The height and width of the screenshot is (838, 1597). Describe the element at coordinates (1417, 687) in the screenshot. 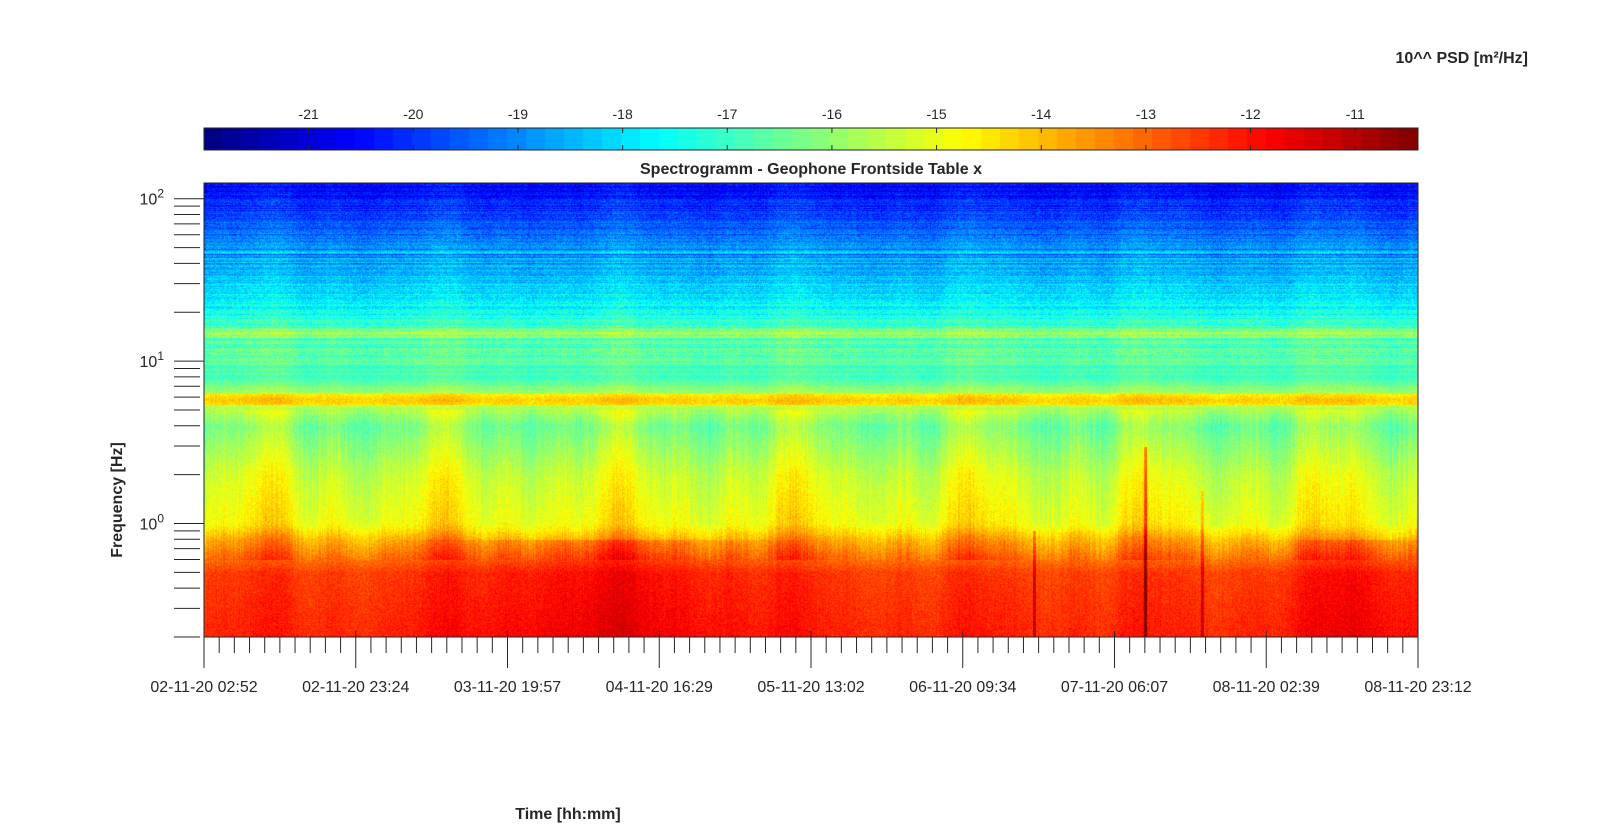

I see `x-tick-label: 08-11-20 23:12` at that location.